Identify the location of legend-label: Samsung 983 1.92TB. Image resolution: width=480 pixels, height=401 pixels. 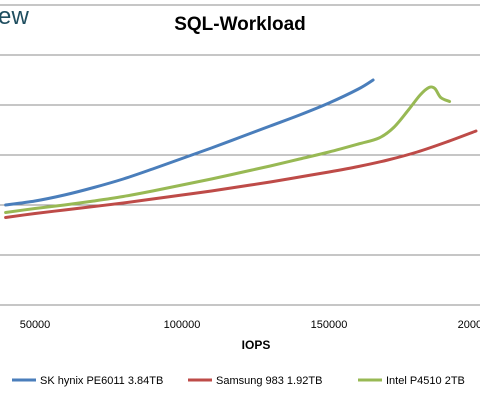
(269, 381).